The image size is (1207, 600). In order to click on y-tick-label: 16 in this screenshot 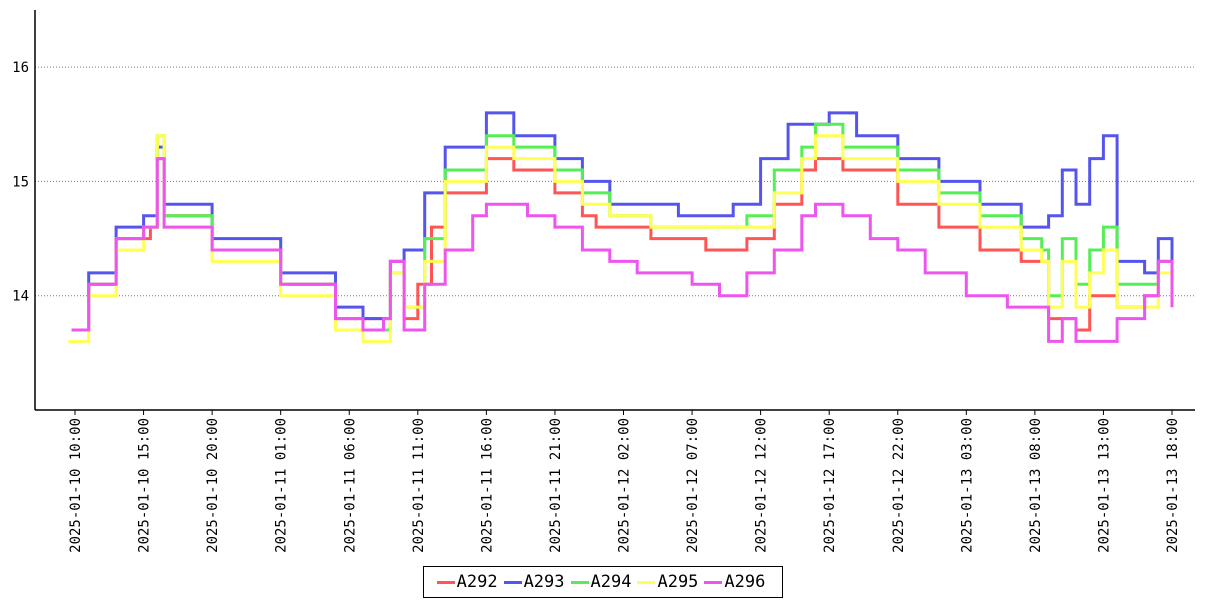, I will do `click(20, 68)`.